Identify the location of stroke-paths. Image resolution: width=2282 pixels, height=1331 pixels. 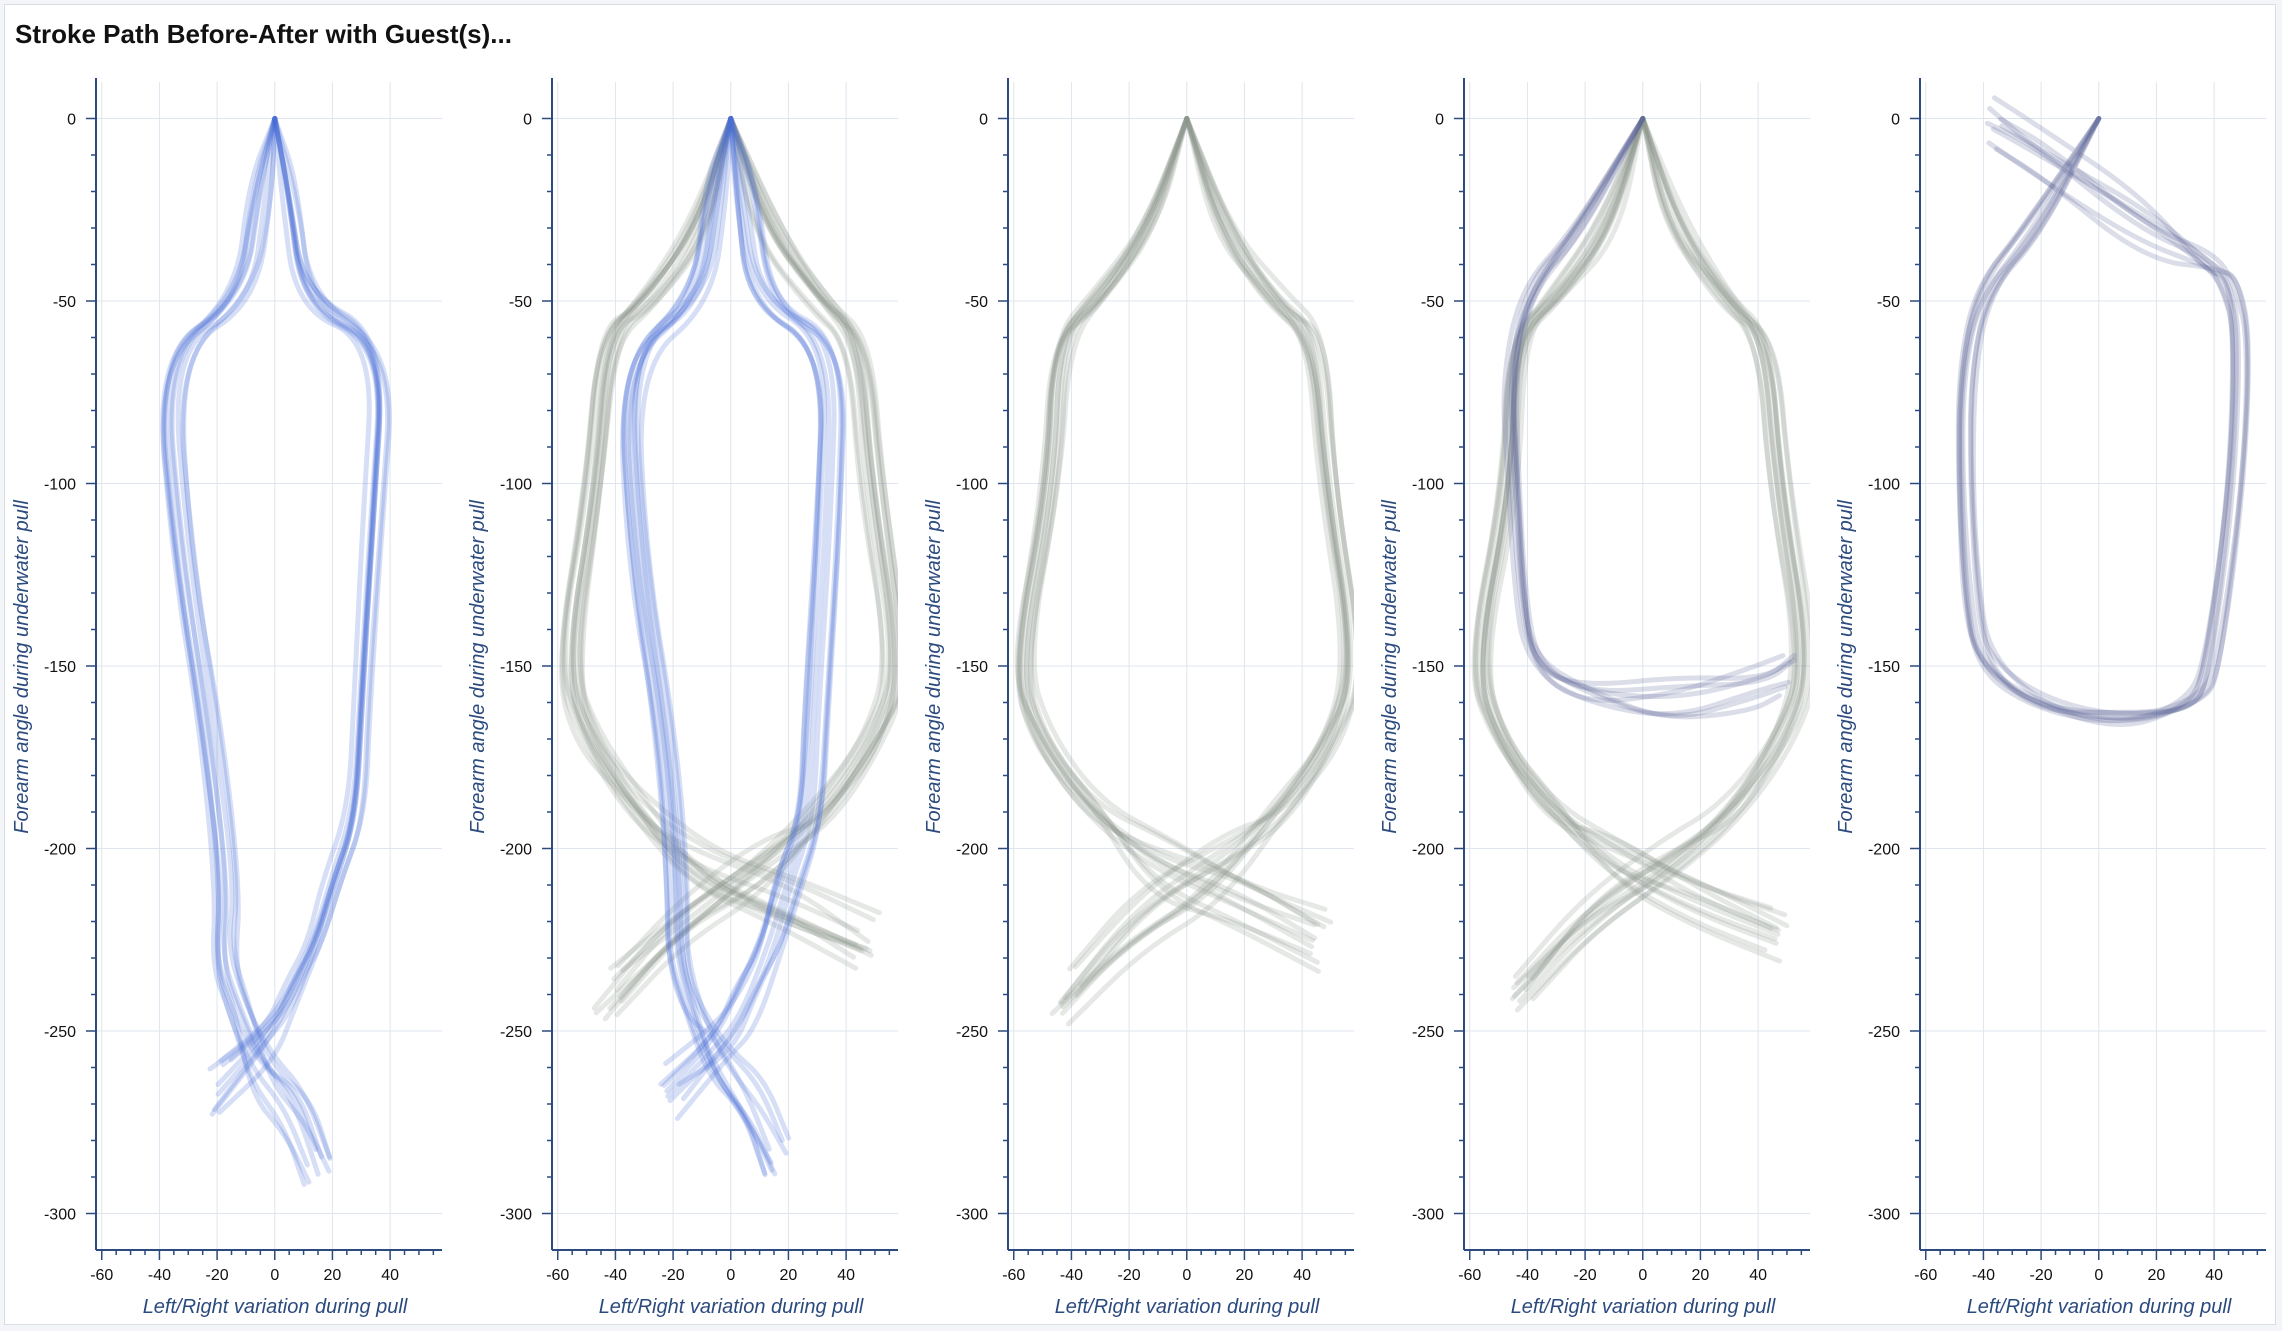
(728, 647).